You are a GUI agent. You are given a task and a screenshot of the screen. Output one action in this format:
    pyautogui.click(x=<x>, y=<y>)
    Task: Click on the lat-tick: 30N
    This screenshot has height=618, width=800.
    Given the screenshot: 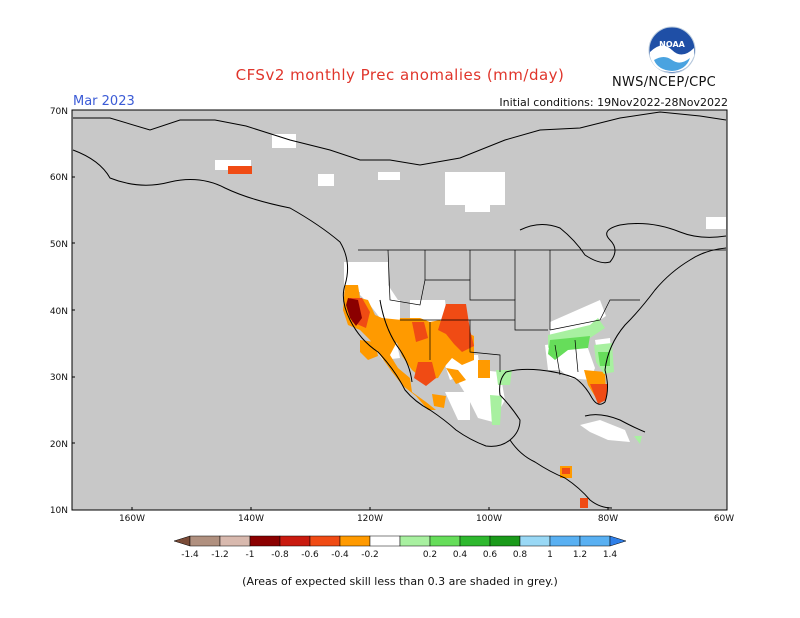 What is the action you would take?
    pyautogui.click(x=59, y=378)
    